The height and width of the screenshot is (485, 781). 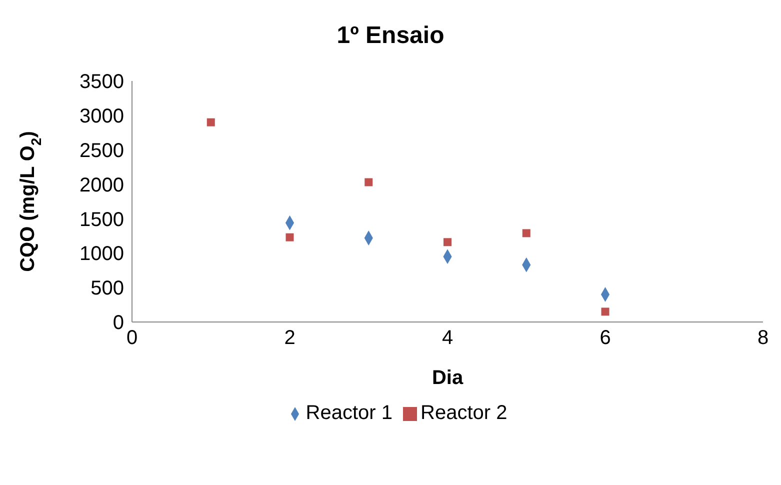 I want to click on y-tick-label: 3000, so click(x=102, y=117).